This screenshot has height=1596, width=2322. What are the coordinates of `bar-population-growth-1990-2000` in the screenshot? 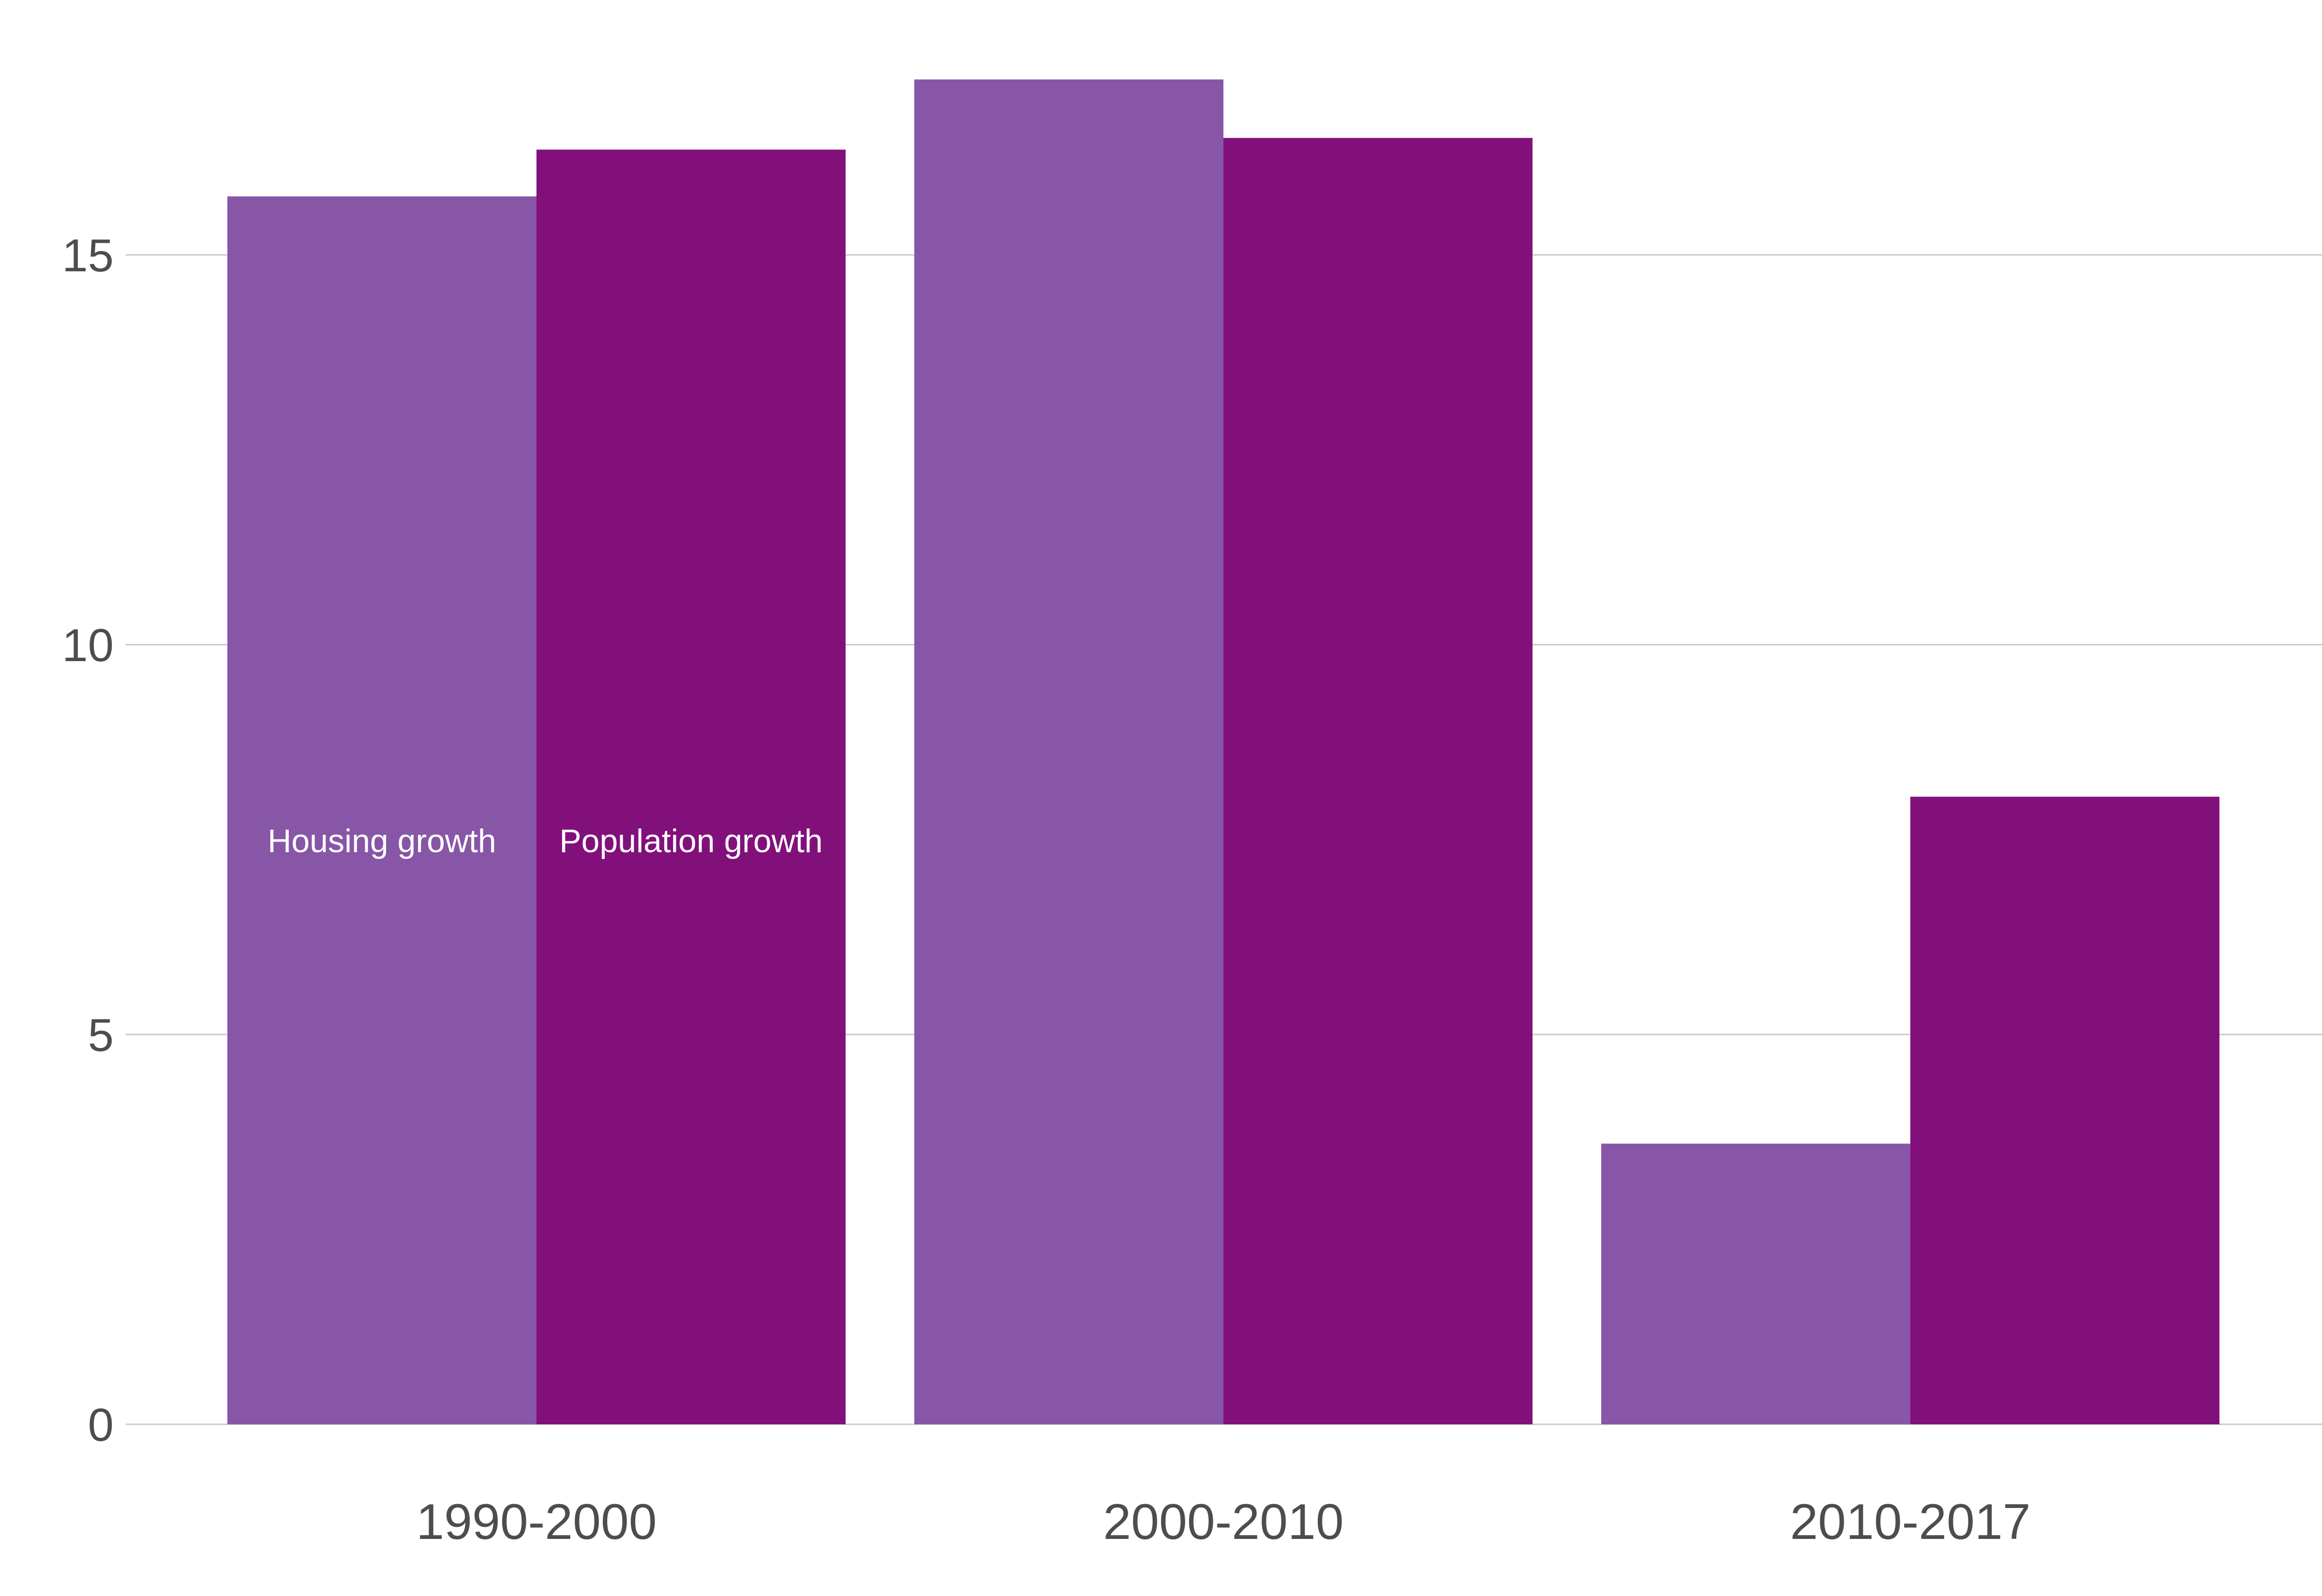 It's located at (691, 787).